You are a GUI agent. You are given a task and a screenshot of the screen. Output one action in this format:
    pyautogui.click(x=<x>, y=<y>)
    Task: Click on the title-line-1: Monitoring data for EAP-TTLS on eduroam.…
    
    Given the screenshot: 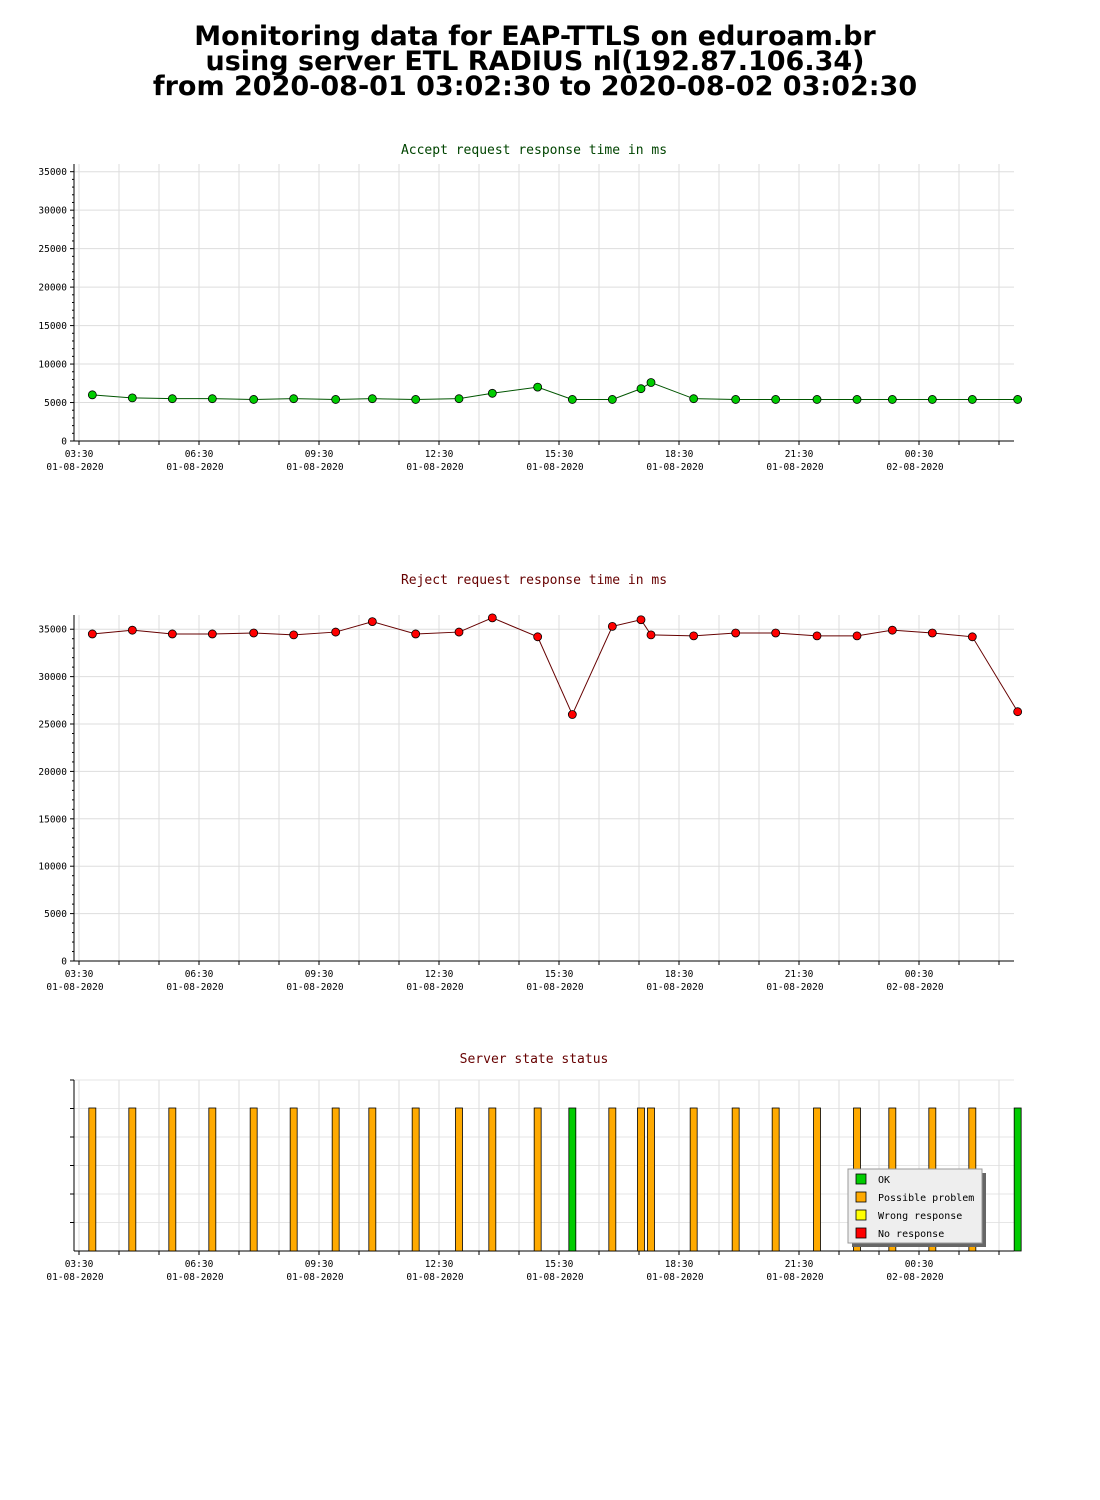 What is the action you would take?
    pyautogui.click(x=535, y=36)
    